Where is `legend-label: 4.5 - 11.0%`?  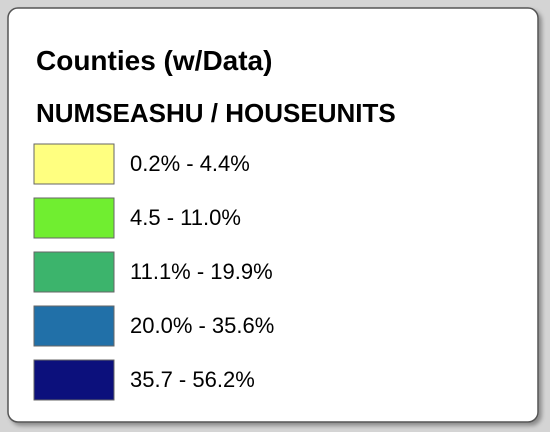
legend-label: 4.5 - 11.0% is located at coordinates (185, 217).